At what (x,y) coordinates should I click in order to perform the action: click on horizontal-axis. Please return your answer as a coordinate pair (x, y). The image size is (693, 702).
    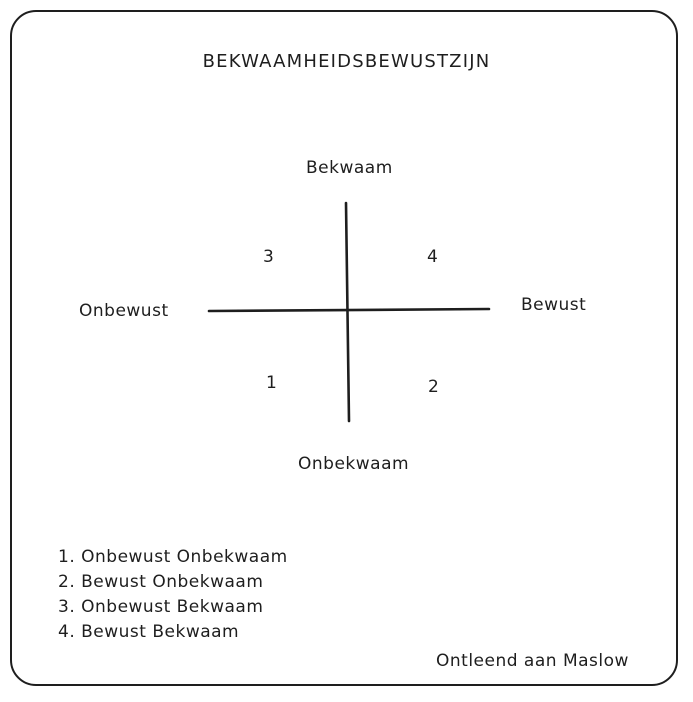
    Looking at the image, I should click on (349, 310).